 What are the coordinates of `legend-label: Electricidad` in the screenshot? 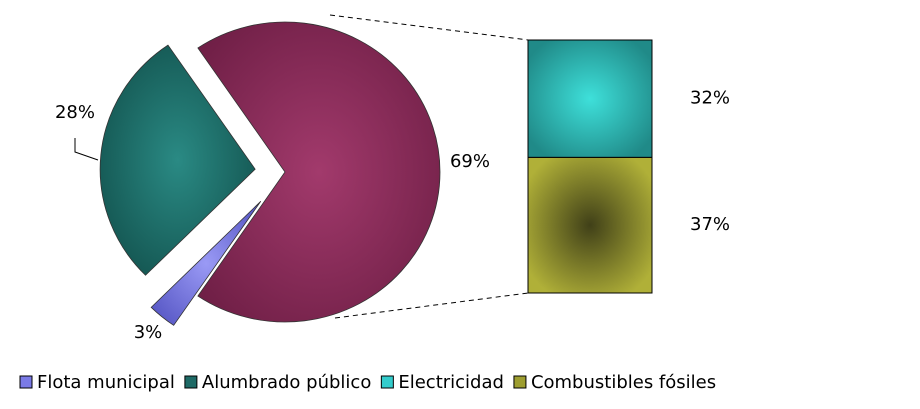 It's located at (451, 382).